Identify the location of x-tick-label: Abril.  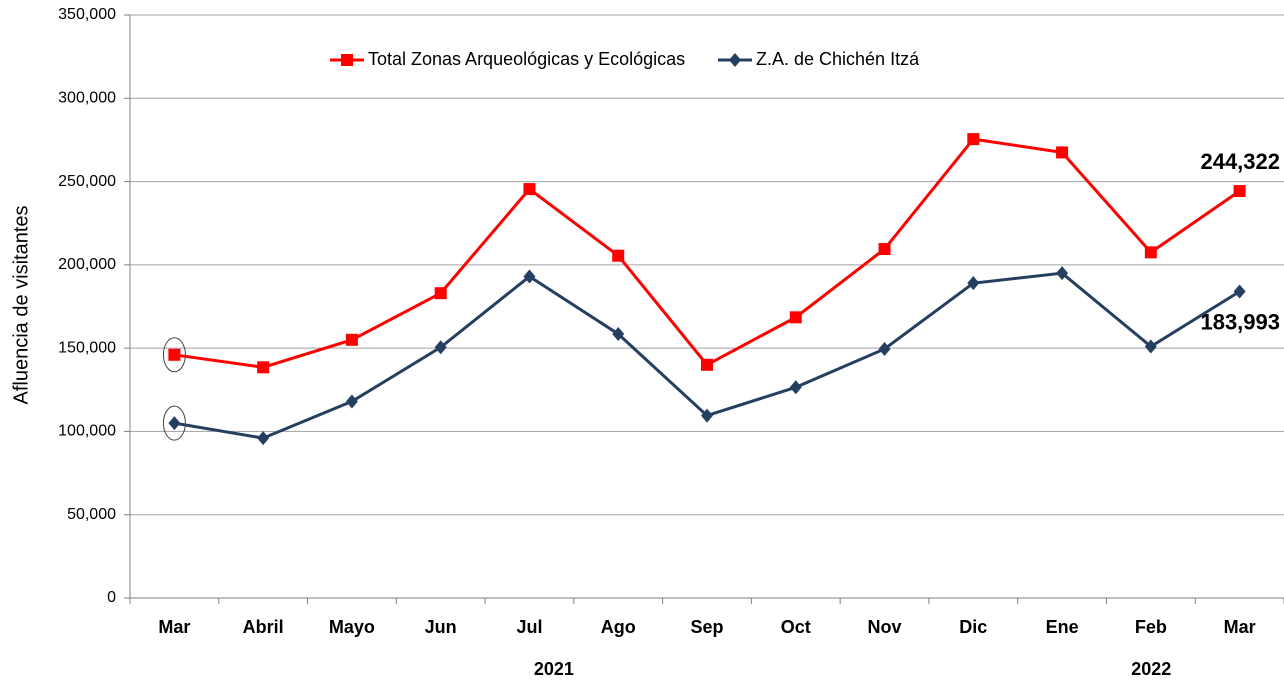
(263, 627).